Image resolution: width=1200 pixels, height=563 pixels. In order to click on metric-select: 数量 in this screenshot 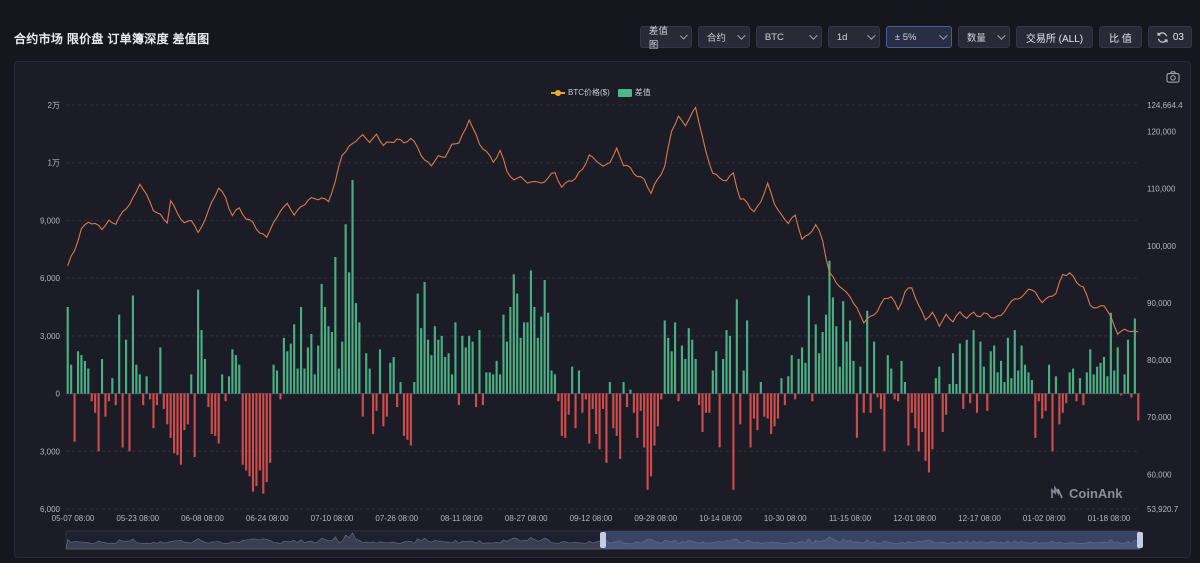, I will do `click(983, 37)`.